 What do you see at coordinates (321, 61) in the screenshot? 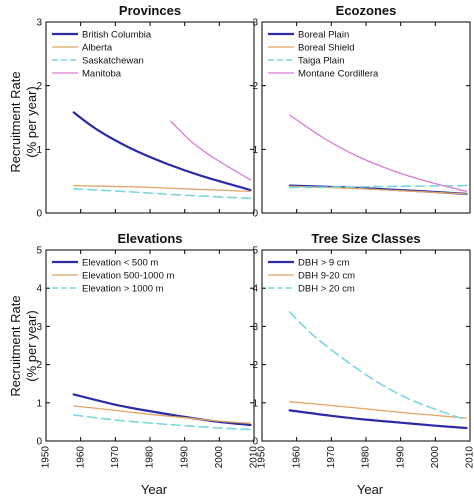
I see `legend-label: Taiga Plain` at bounding box center [321, 61].